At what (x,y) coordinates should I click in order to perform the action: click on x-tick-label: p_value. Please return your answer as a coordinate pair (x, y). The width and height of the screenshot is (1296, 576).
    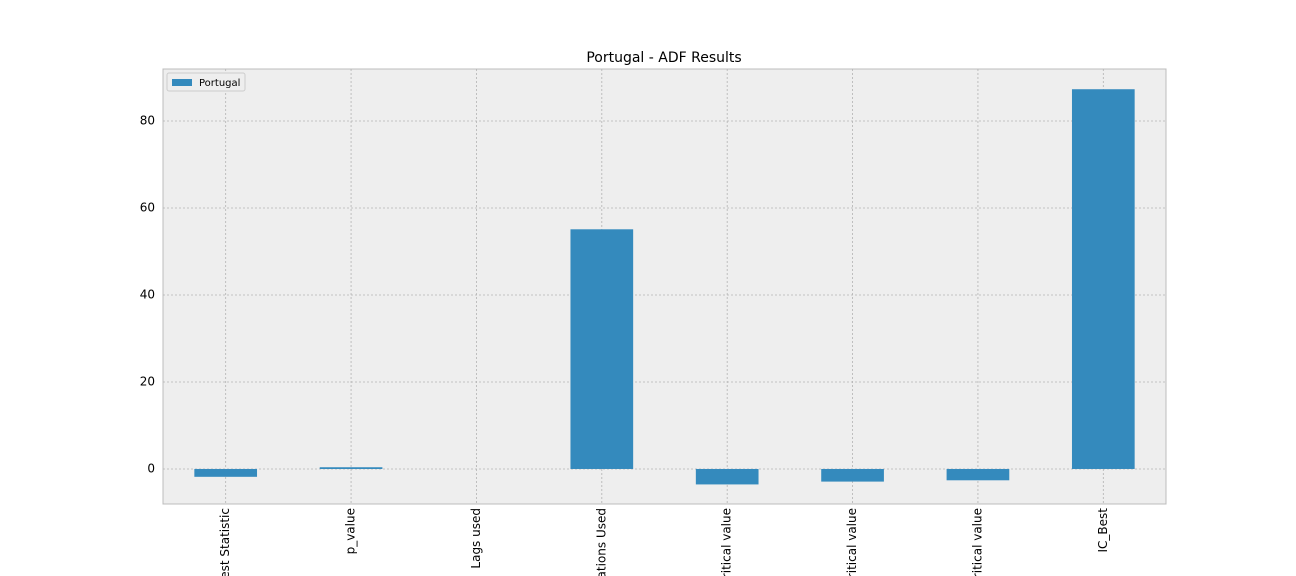
    Looking at the image, I should click on (351, 531).